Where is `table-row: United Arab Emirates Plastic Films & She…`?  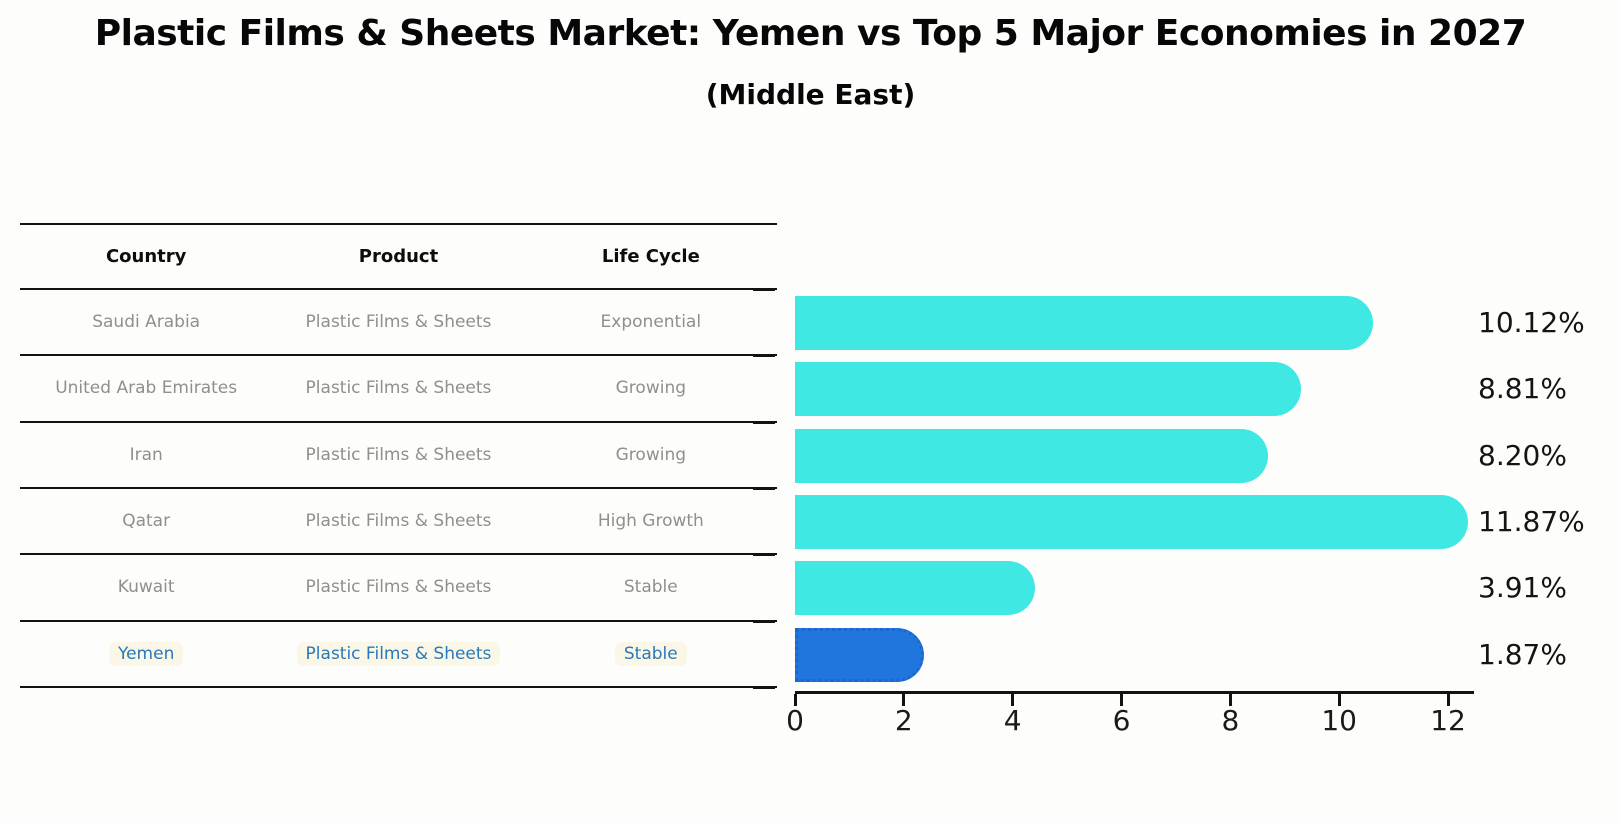 table-row: United Arab Emirates Plastic Films & She… is located at coordinates (398, 389).